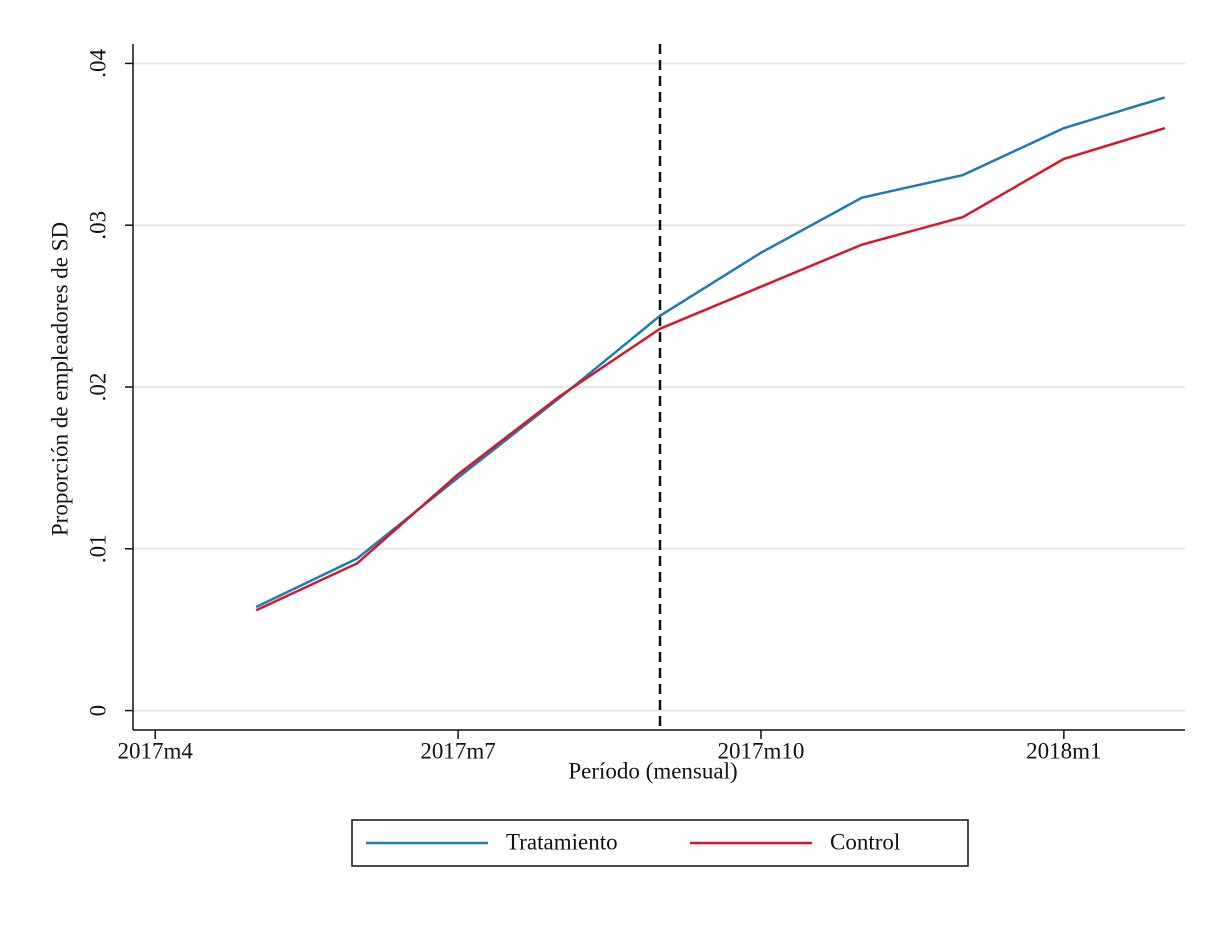 The image size is (1206, 931). Describe the element at coordinates (660, 843) in the screenshot. I see `legend-box` at that location.